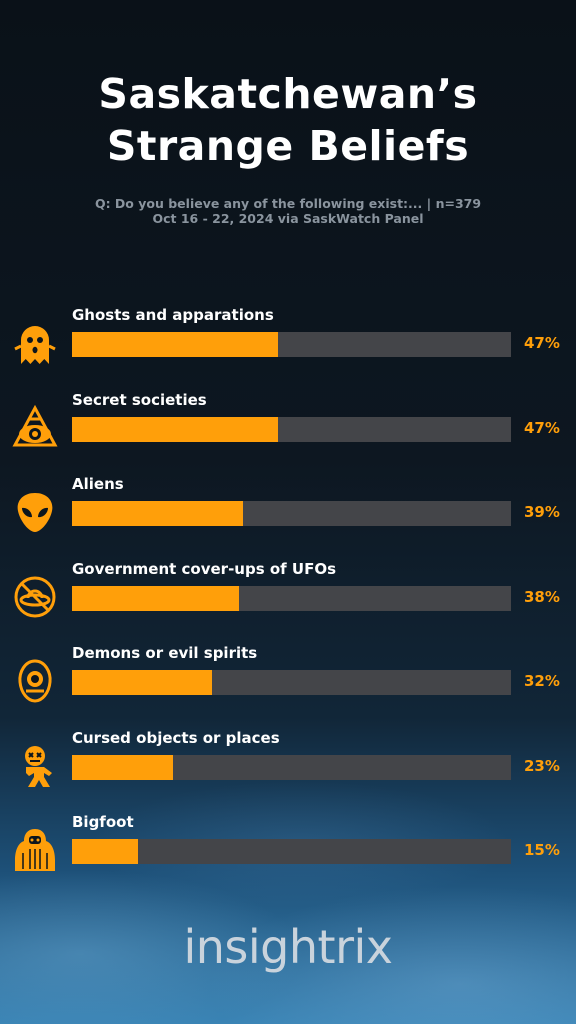 The height and width of the screenshot is (1024, 576). What do you see at coordinates (35, 766) in the screenshot?
I see `voodoo-doll-icon` at bounding box center [35, 766].